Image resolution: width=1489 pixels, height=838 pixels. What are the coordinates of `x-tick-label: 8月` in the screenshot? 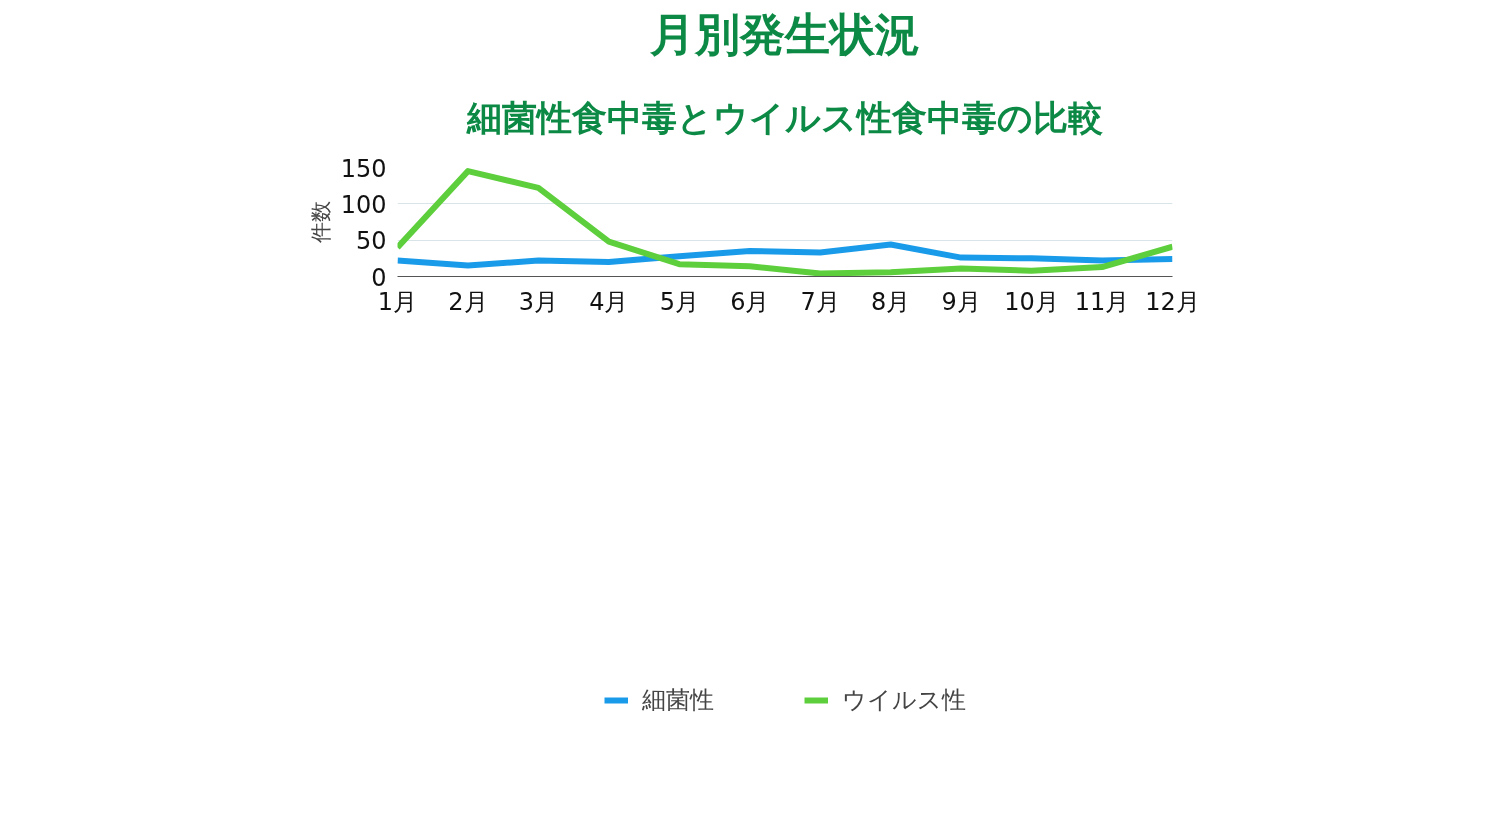 It's located at (891, 301).